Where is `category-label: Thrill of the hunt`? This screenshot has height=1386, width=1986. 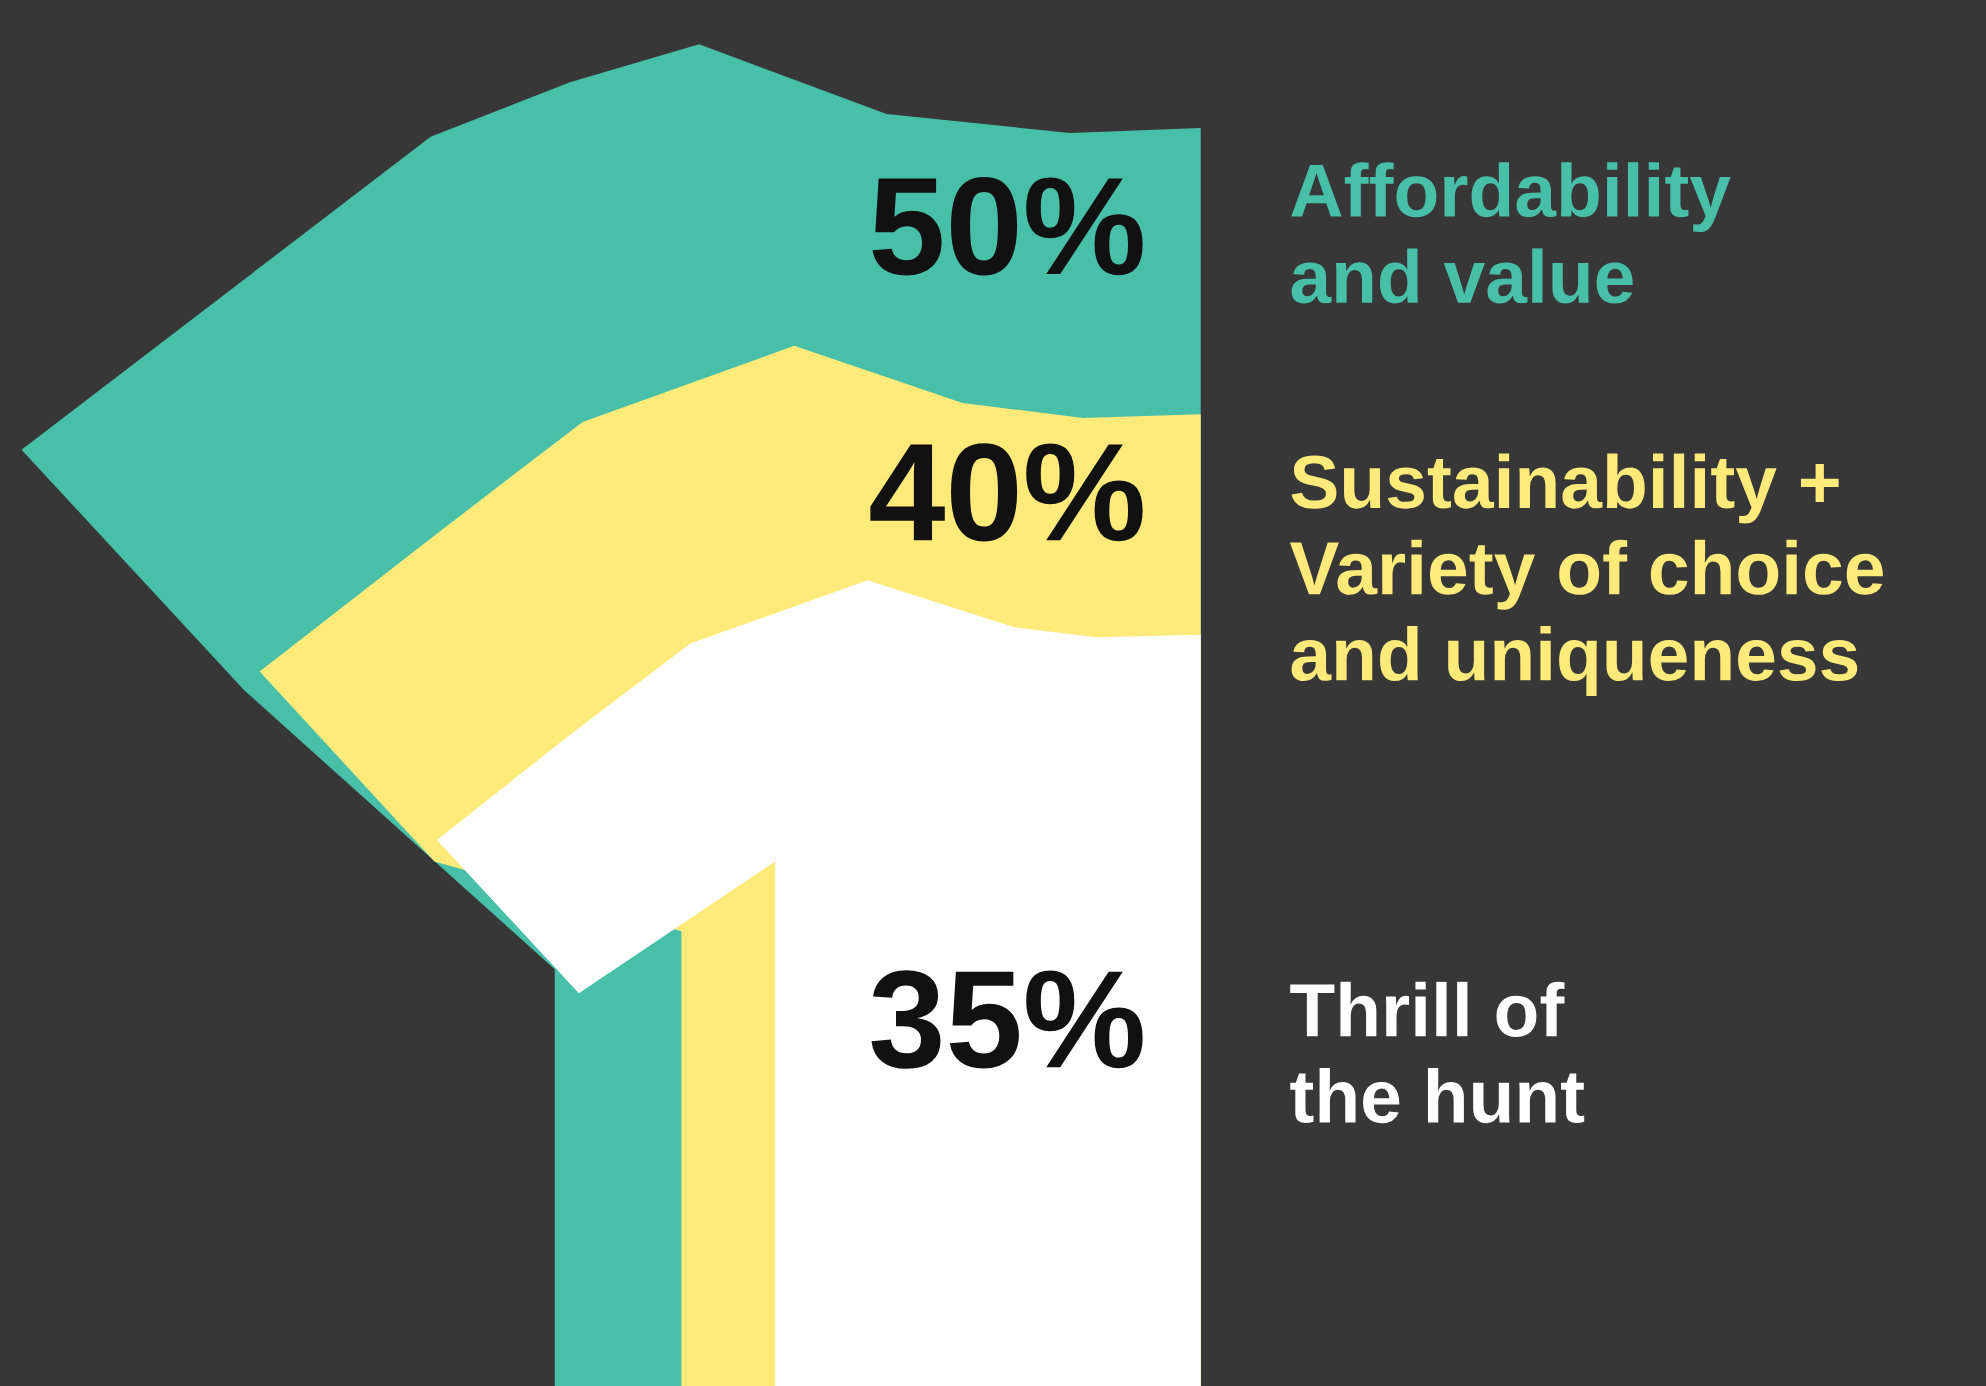
category-label: Thrill of the hunt is located at coordinates (1437, 1052).